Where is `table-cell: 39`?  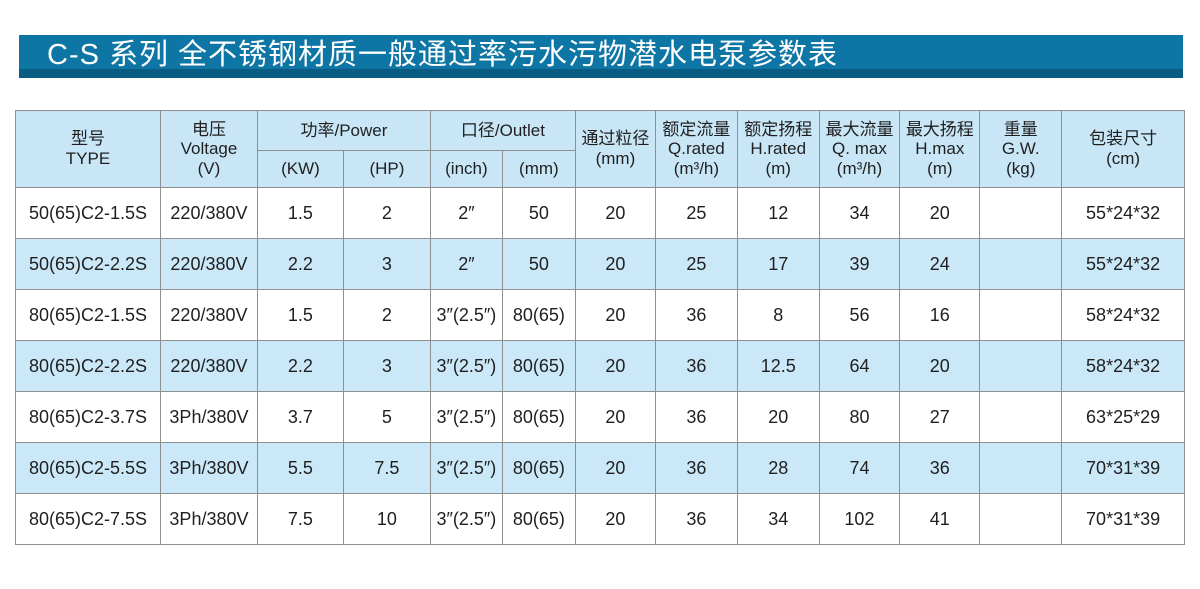
table-cell: 39 is located at coordinates (859, 264).